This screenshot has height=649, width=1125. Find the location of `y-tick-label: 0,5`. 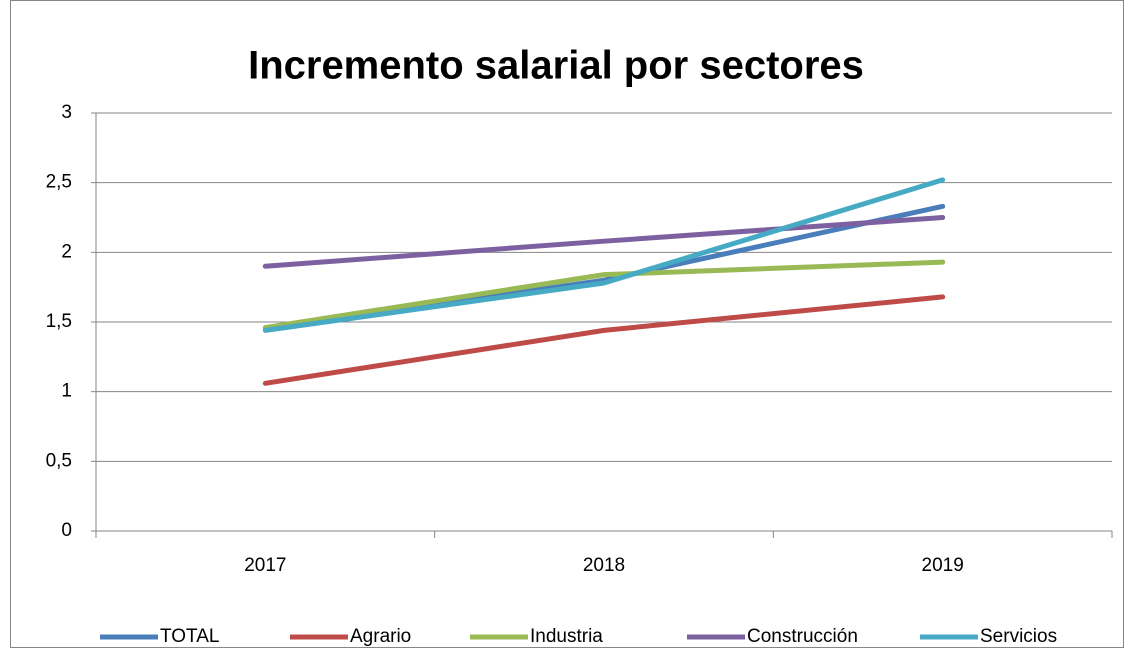

y-tick-label: 0,5 is located at coordinates (59, 460).